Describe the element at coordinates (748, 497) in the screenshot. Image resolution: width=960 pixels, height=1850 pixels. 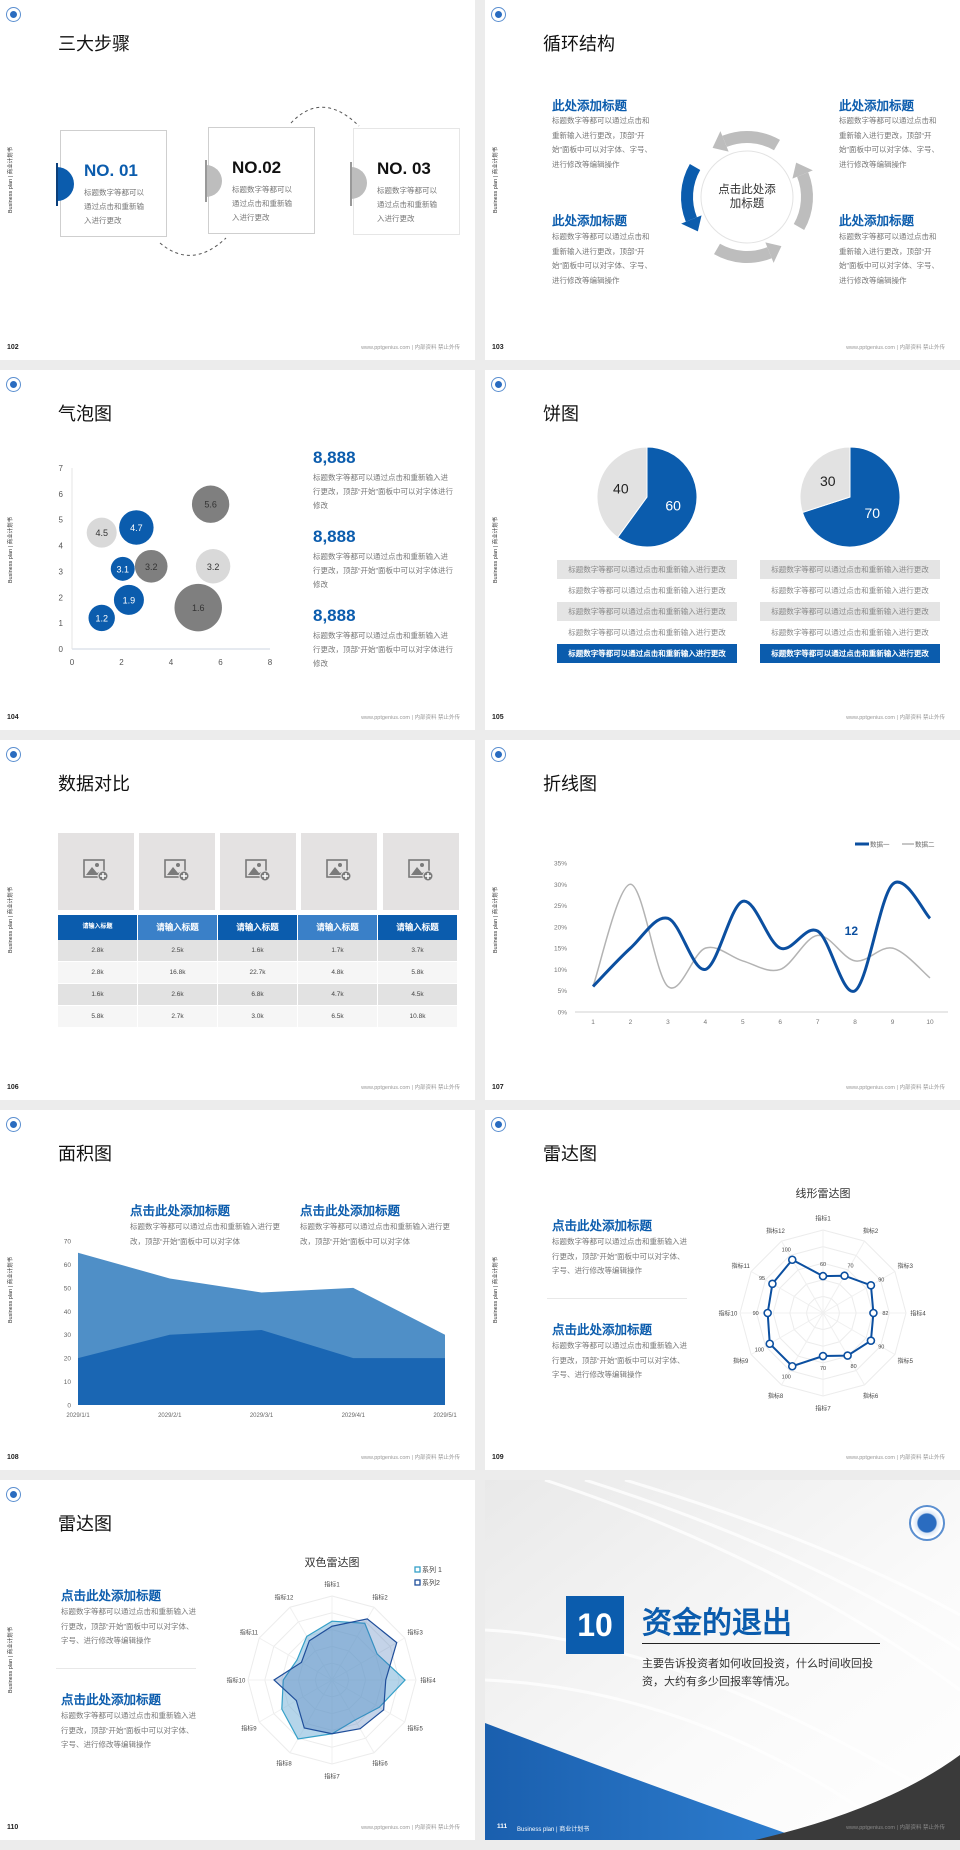
I see `pie-charts: 60 40 70 30` at that location.